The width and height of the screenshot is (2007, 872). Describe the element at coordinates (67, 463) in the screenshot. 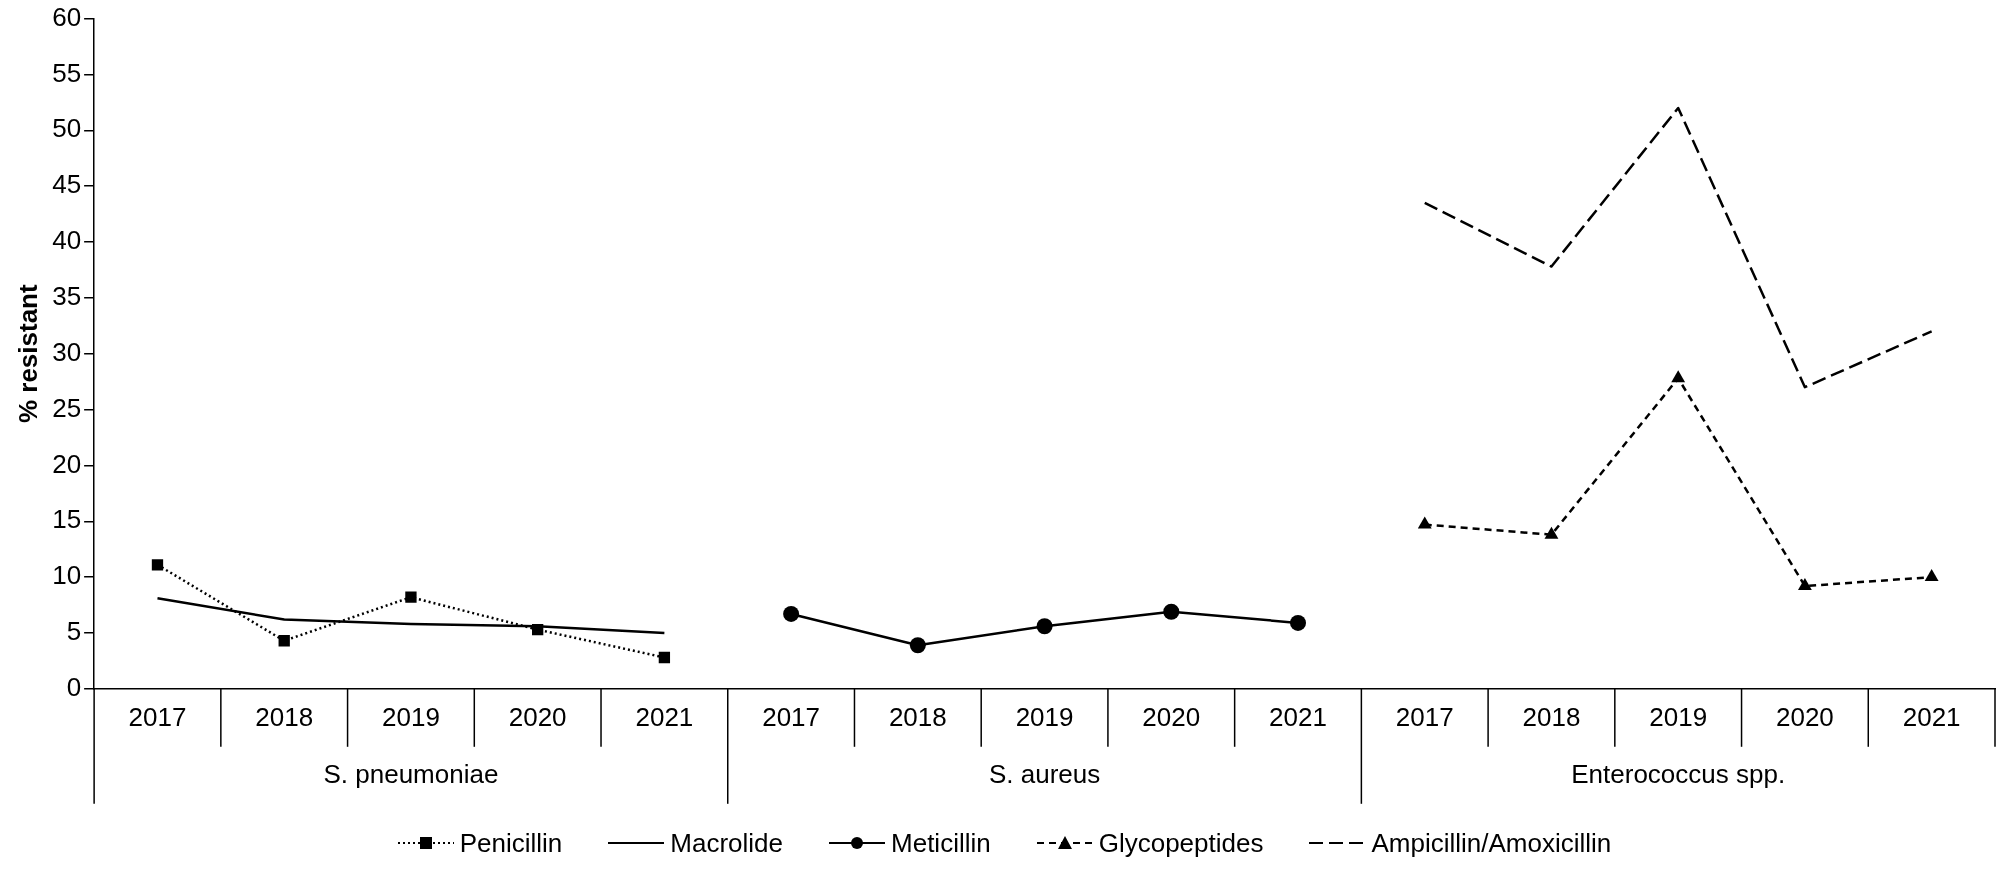

I see `y-tick-label: 20` at that location.